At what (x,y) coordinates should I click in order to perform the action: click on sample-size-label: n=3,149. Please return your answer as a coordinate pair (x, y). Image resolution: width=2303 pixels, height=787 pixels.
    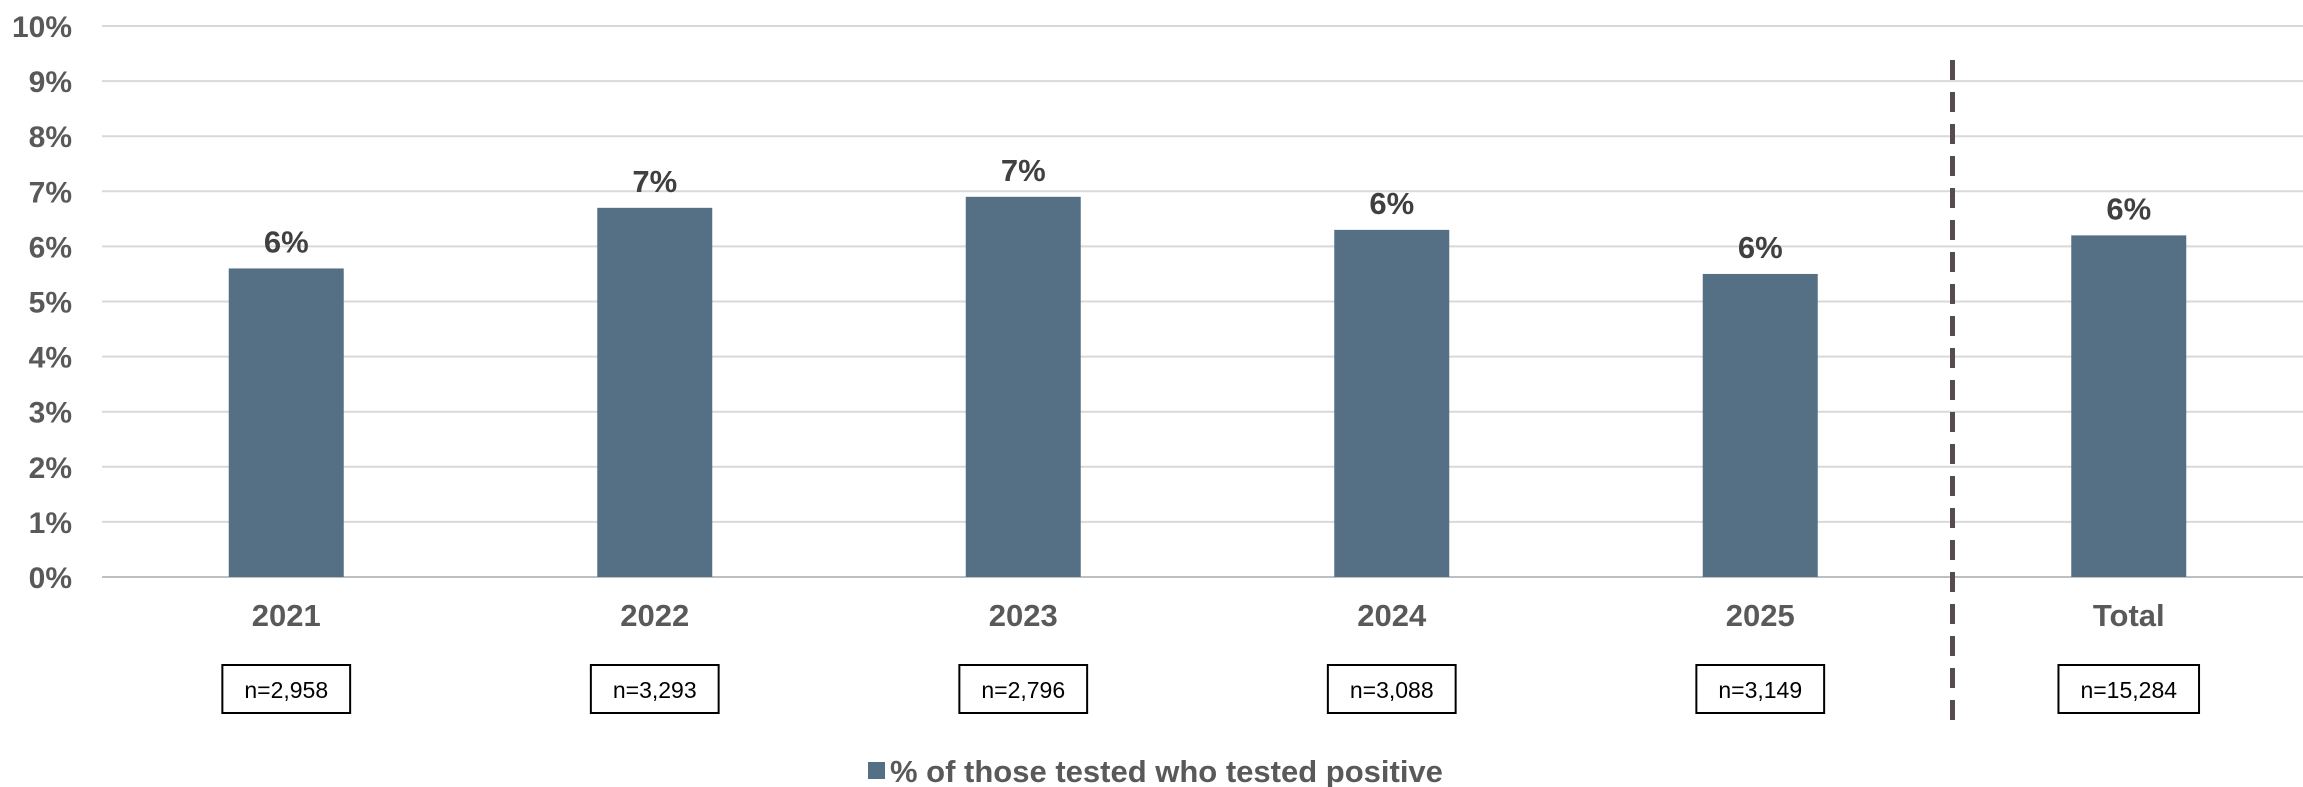
    Looking at the image, I should click on (1760, 690).